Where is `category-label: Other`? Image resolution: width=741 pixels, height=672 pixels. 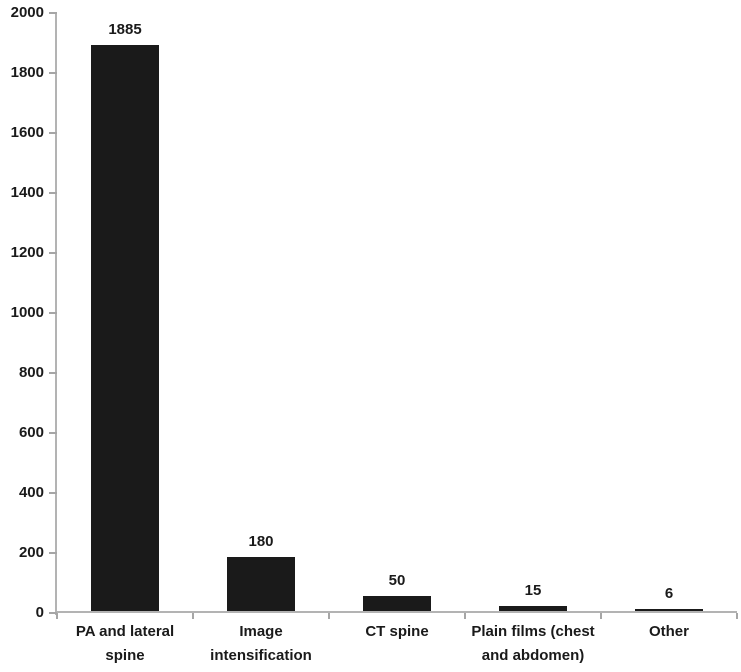 category-label: Other is located at coordinates (668, 631).